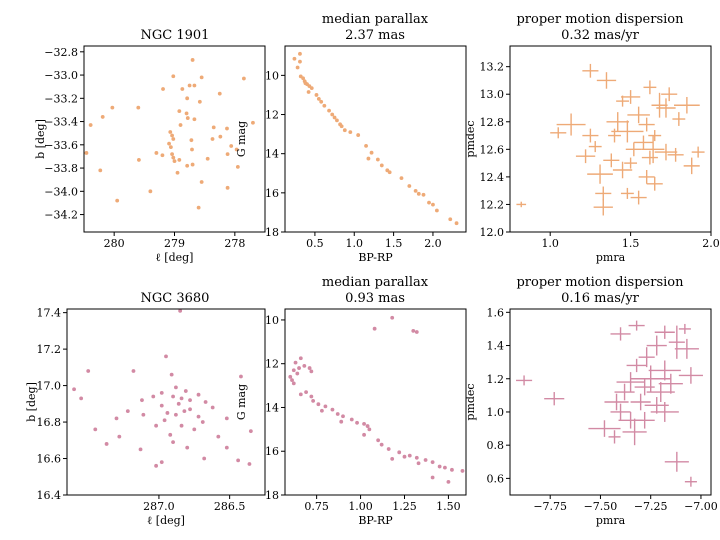  Describe the element at coordinates (49, 349) in the screenshot. I see `y-tick-label: 17.2` at that location.